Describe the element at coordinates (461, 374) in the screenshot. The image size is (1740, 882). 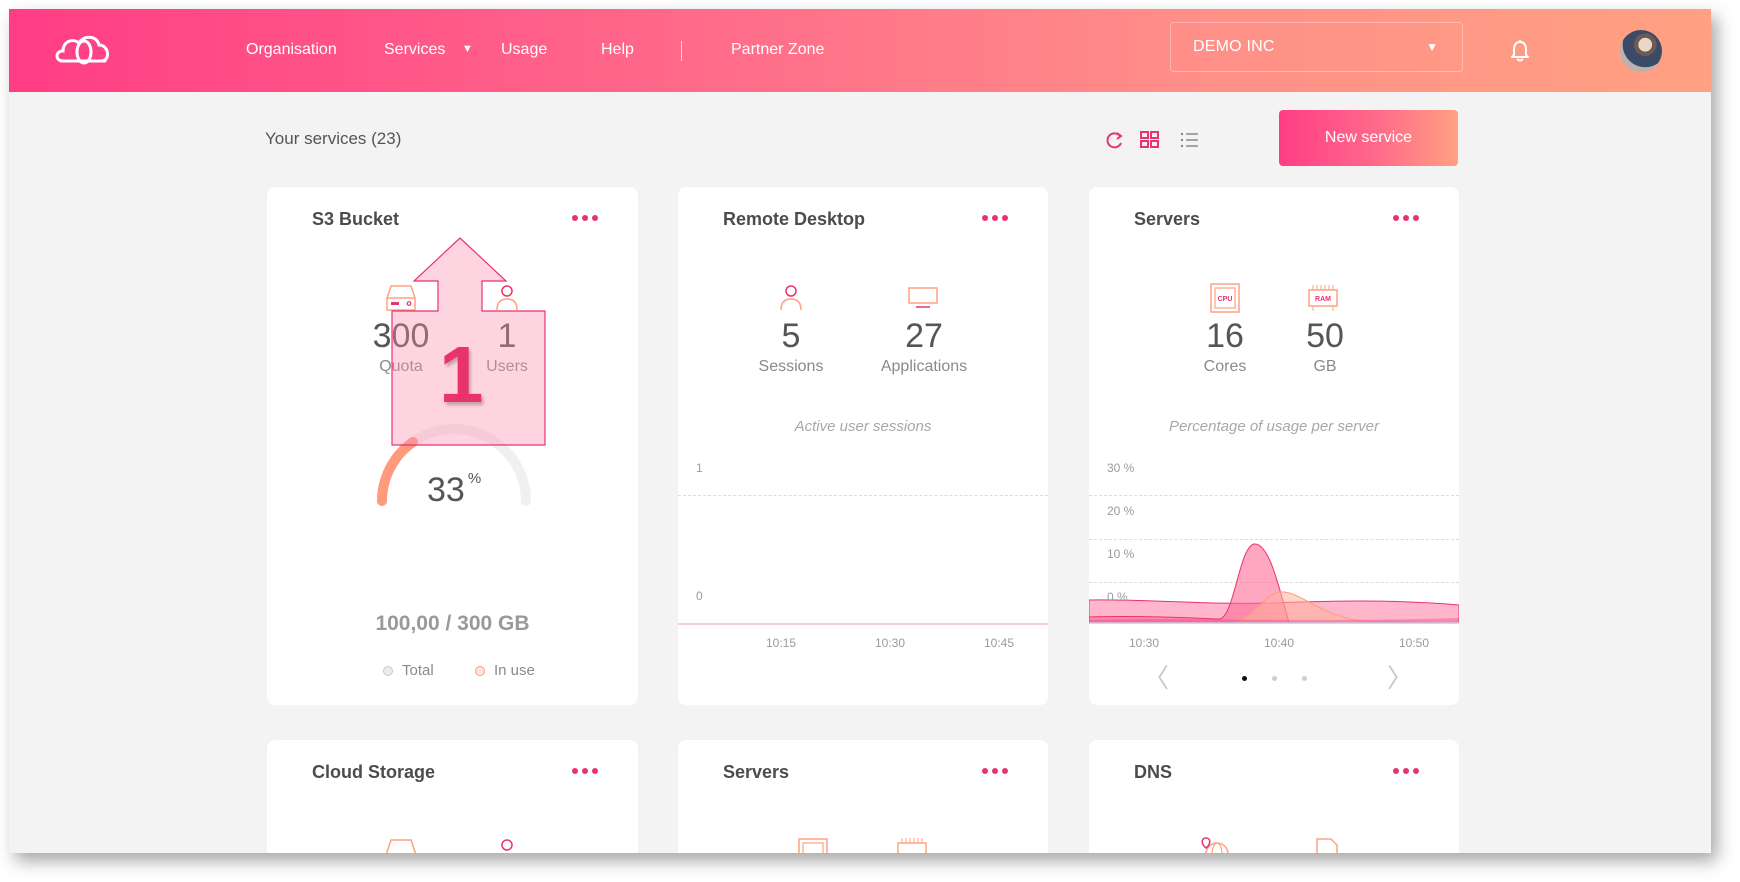
I see `annotation-number: 1` at that location.